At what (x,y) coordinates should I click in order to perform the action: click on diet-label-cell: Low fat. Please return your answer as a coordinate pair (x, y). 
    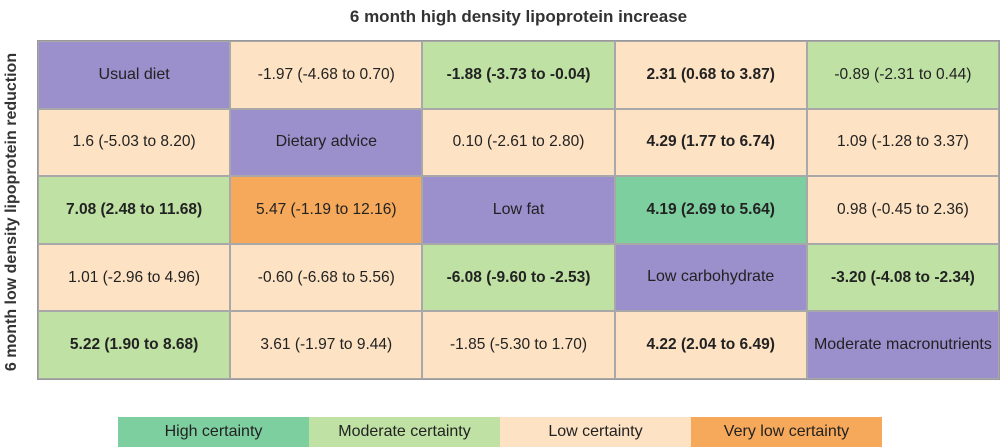
    Looking at the image, I should click on (518, 210).